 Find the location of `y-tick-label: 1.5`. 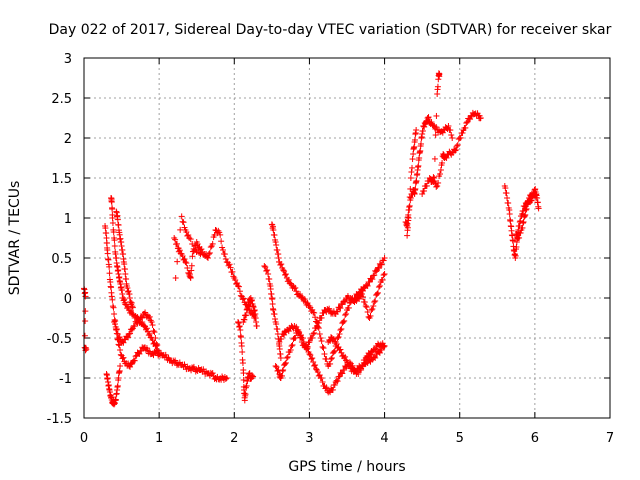

y-tick-label: 1.5 is located at coordinates (61, 179).